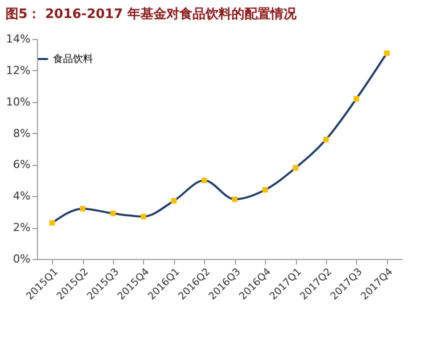 The width and height of the screenshot is (438, 341). I want to click on y-tick-label: 2%, so click(21, 227).